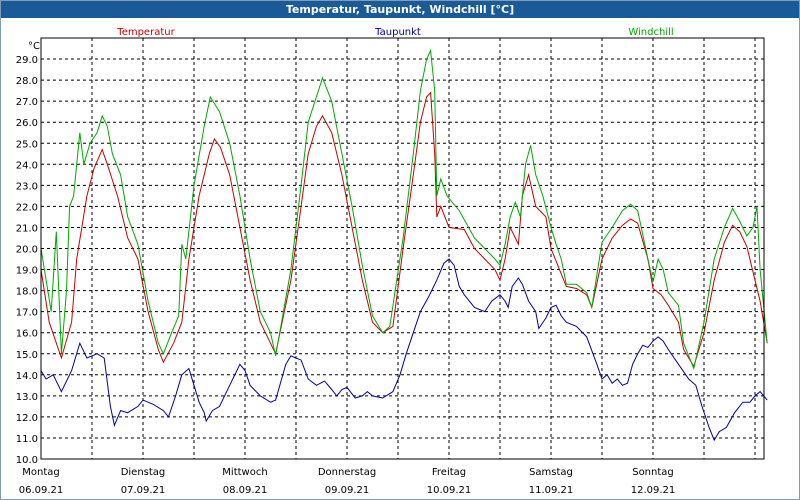 Image resolution: width=800 pixels, height=500 pixels. I want to click on y-tick-label: 10.0, so click(27, 460).